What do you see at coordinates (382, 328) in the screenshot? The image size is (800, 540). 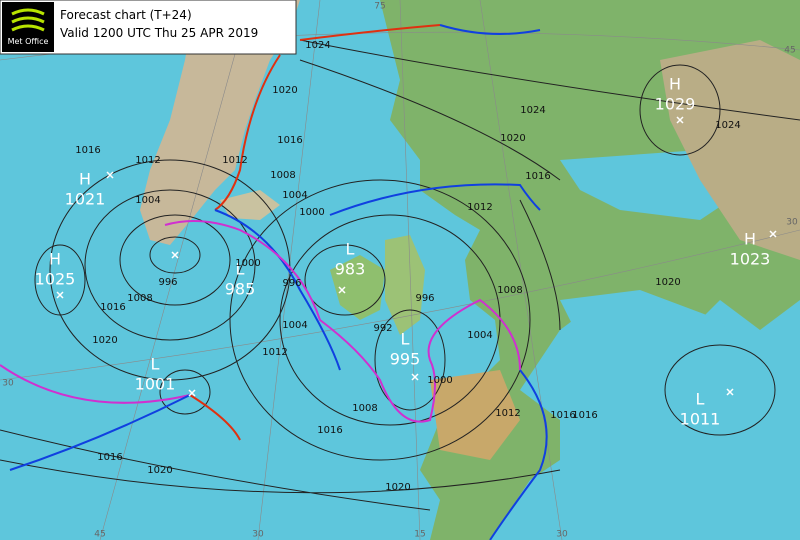 I see `isobar-label: 992` at bounding box center [382, 328].